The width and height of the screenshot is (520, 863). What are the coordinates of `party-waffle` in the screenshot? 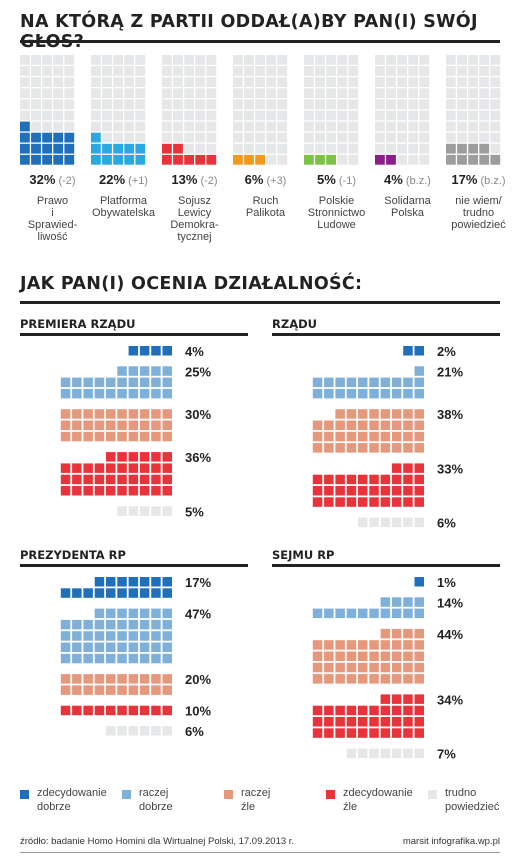 It's located at (402, 110).